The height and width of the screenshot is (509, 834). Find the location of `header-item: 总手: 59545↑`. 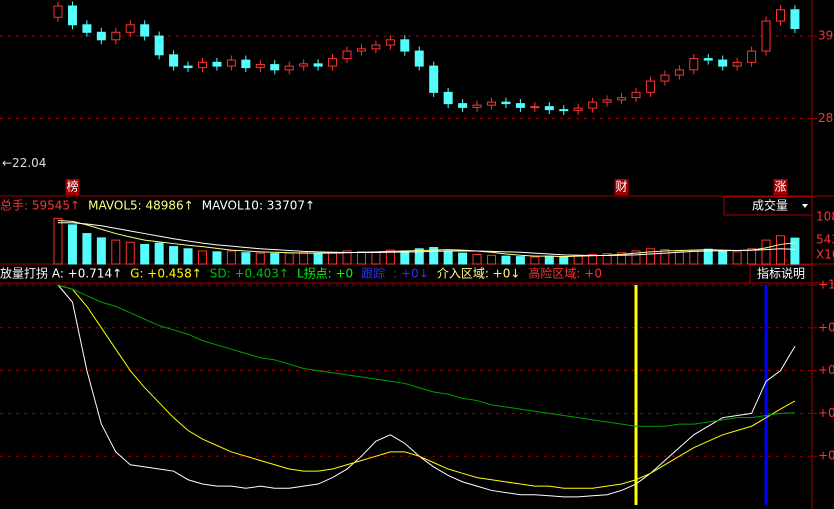

header-item: 总手: 59545↑ is located at coordinates (40, 206).